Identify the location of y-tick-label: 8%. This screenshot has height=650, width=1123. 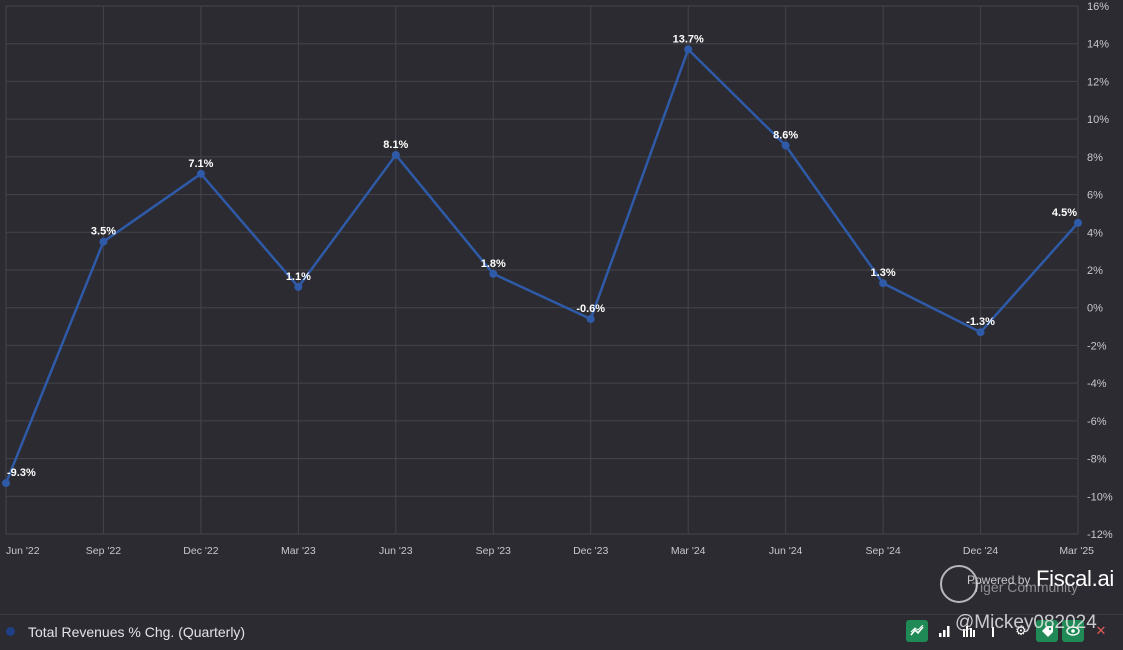
(1095, 158).